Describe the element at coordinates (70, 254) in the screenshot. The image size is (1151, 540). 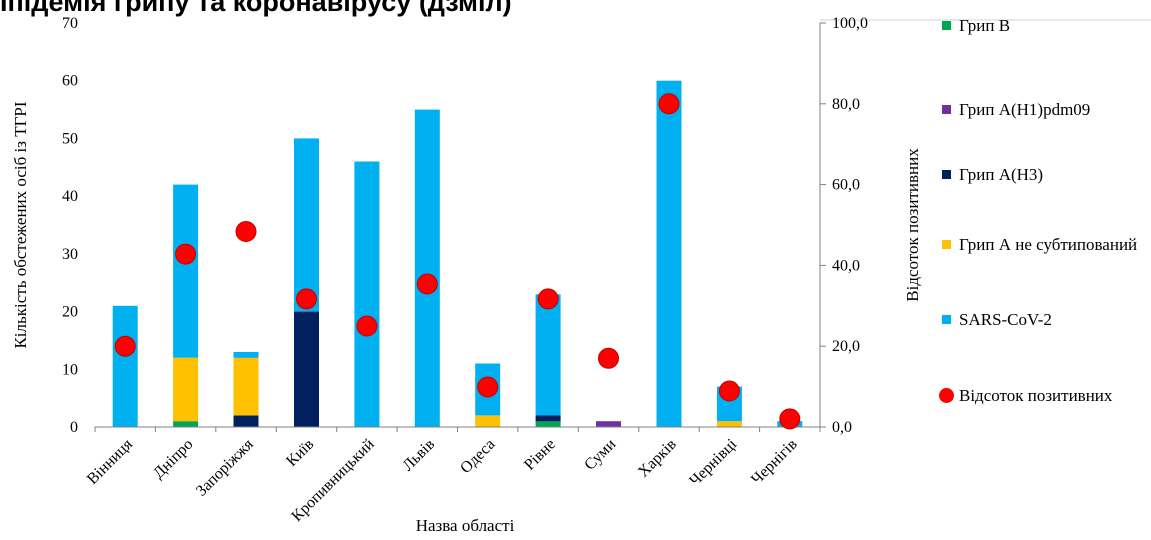
I see `y-tick-label: 30` at that location.